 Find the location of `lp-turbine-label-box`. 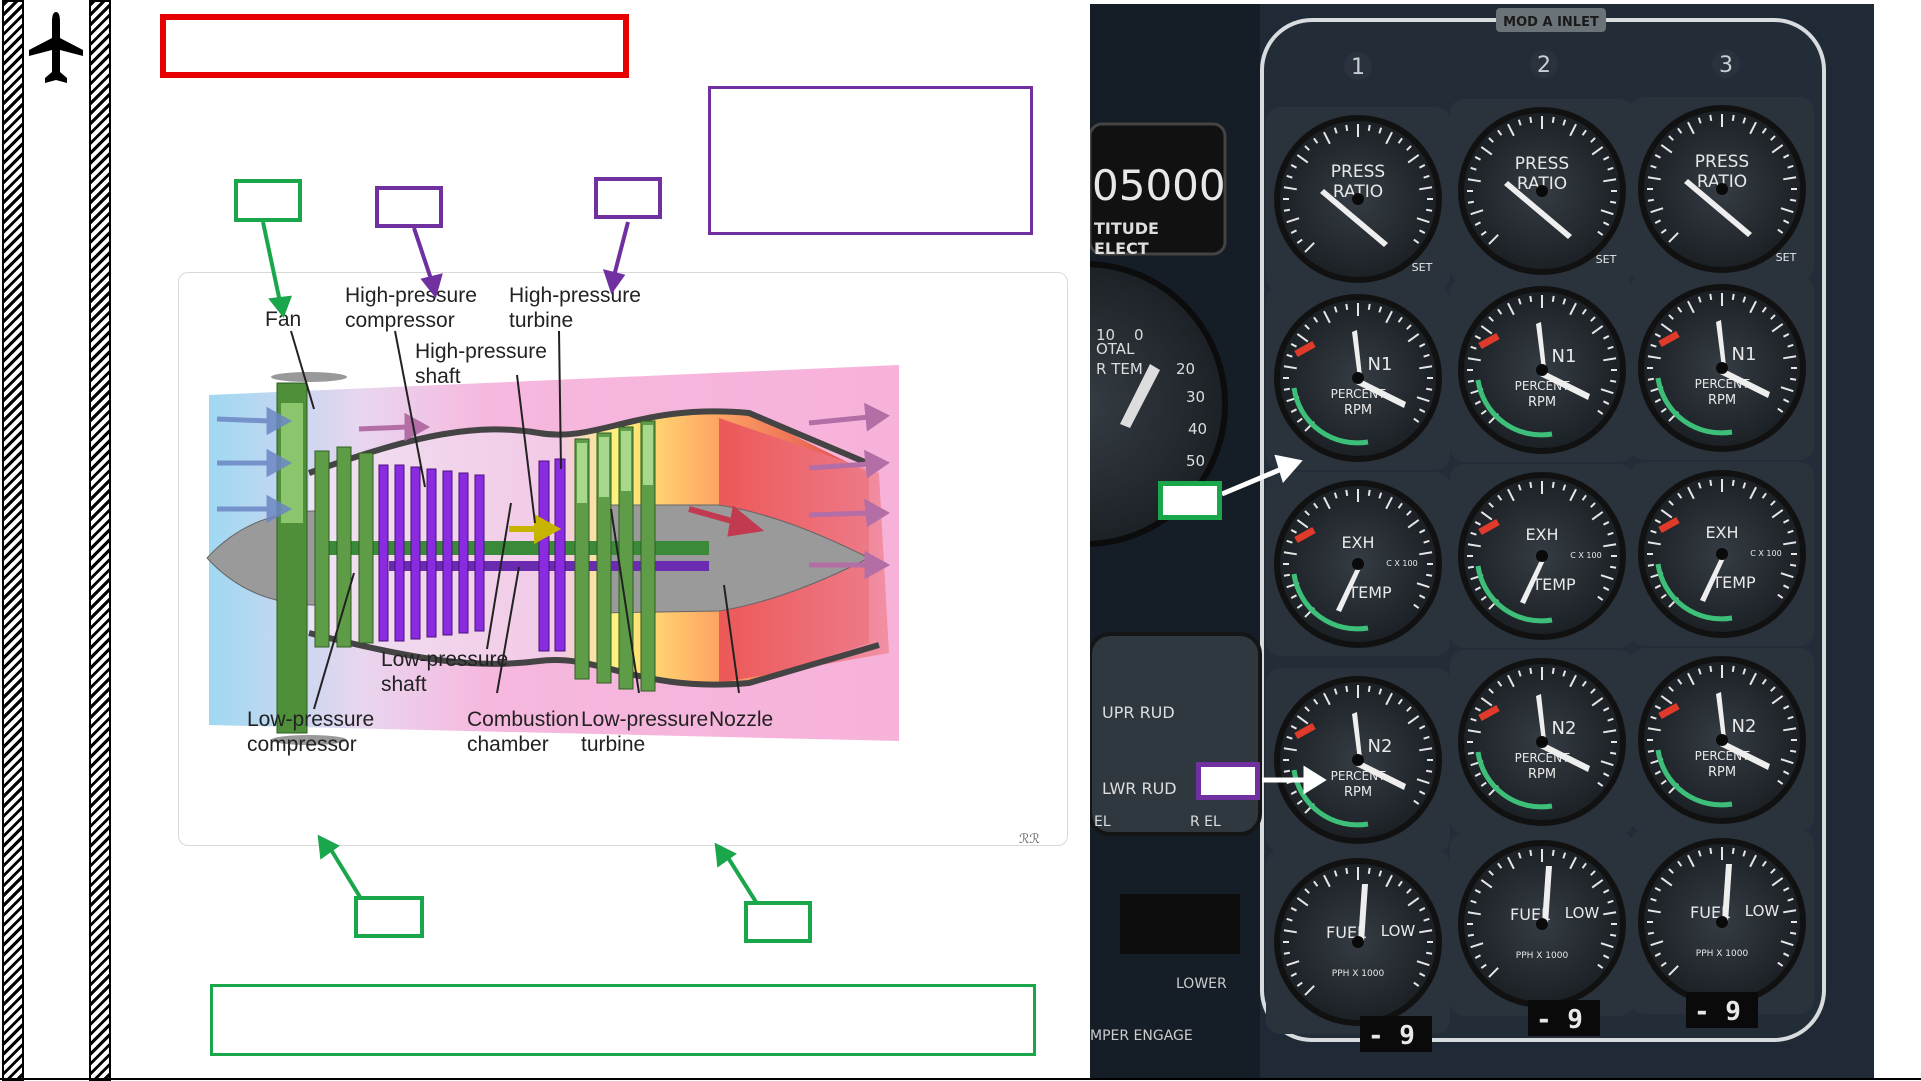

lp-turbine-label-box is located at coordinates (778, 922).